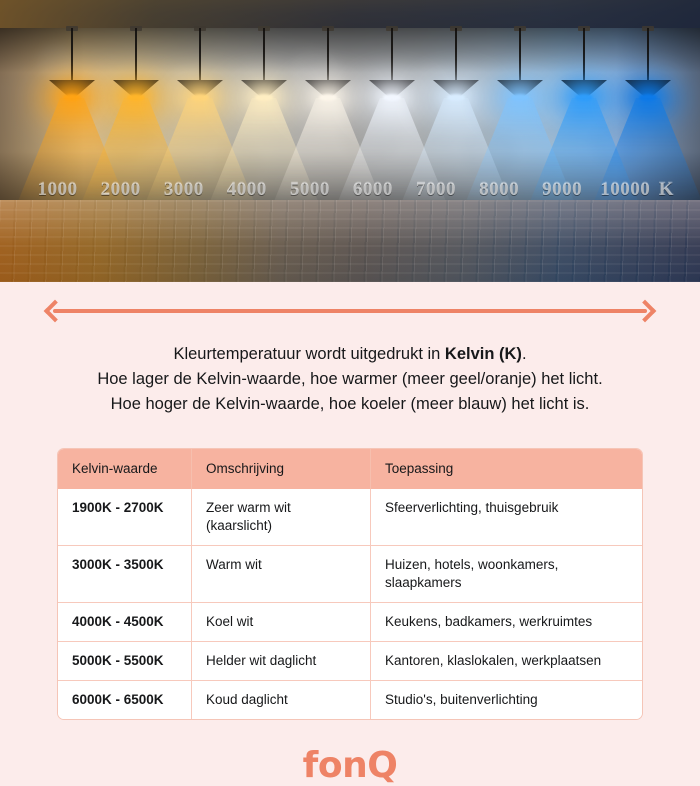 This screenshot has height=786, width=700. I want to click on cell-toepassing: Sfeerverlichting, thuisgebruik, so click(506, 517).